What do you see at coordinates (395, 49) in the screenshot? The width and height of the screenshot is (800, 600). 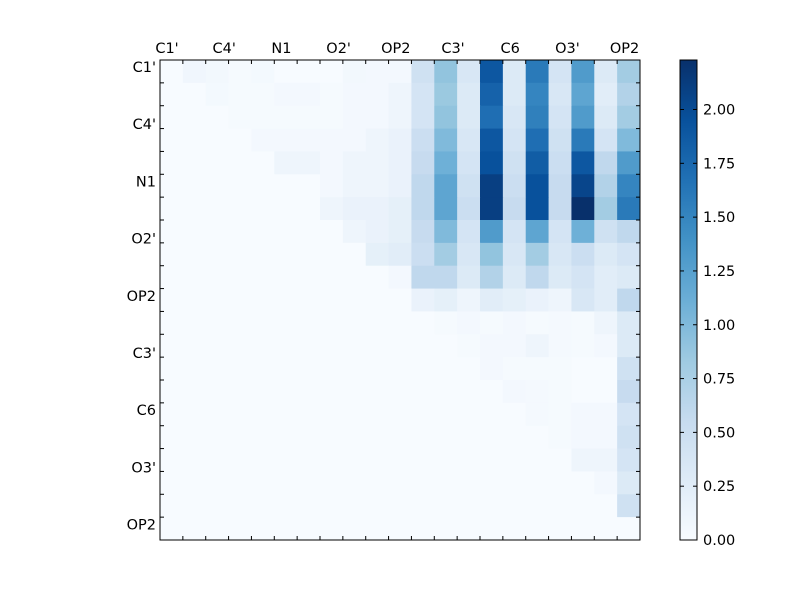 I see `x-tick-label: OP2` at bounding box center [395, 49].